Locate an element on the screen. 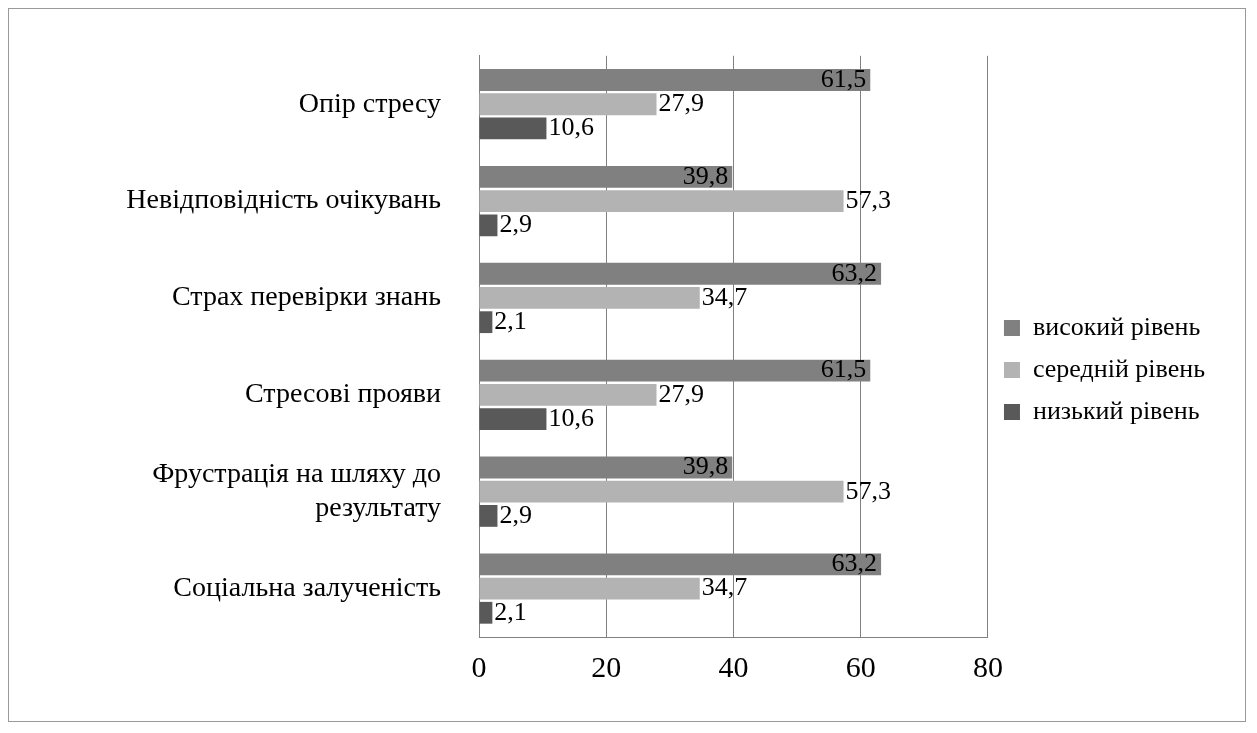  y-tick-label: Опір стресу is located at coordinates (369, 102).